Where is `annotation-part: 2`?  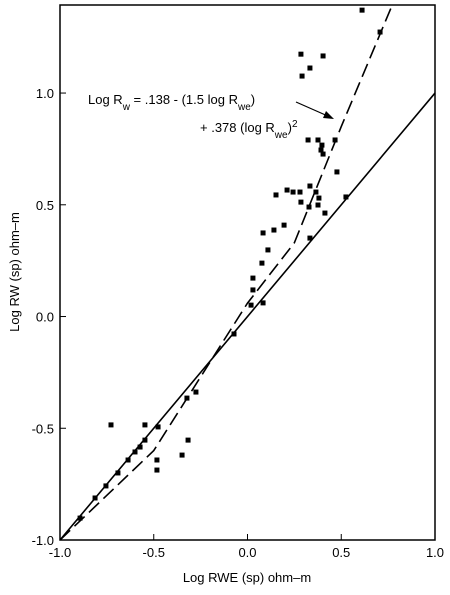 annotation-part: 2 is located at coordinates (295, 124).